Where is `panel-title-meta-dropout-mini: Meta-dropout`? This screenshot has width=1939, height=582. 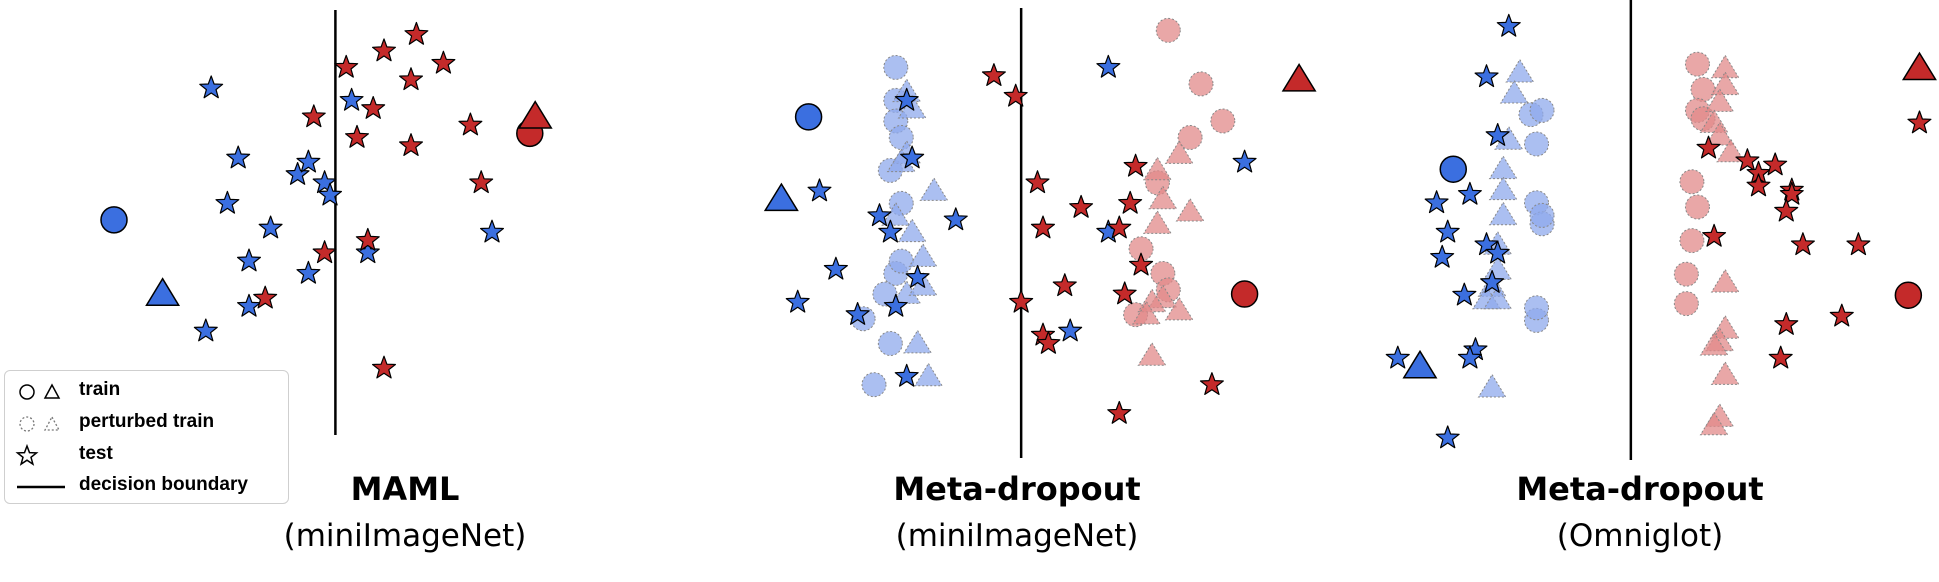 panel-title-meta-dropout-mini: Meta-dropout is located at coordinates (1017, 489).